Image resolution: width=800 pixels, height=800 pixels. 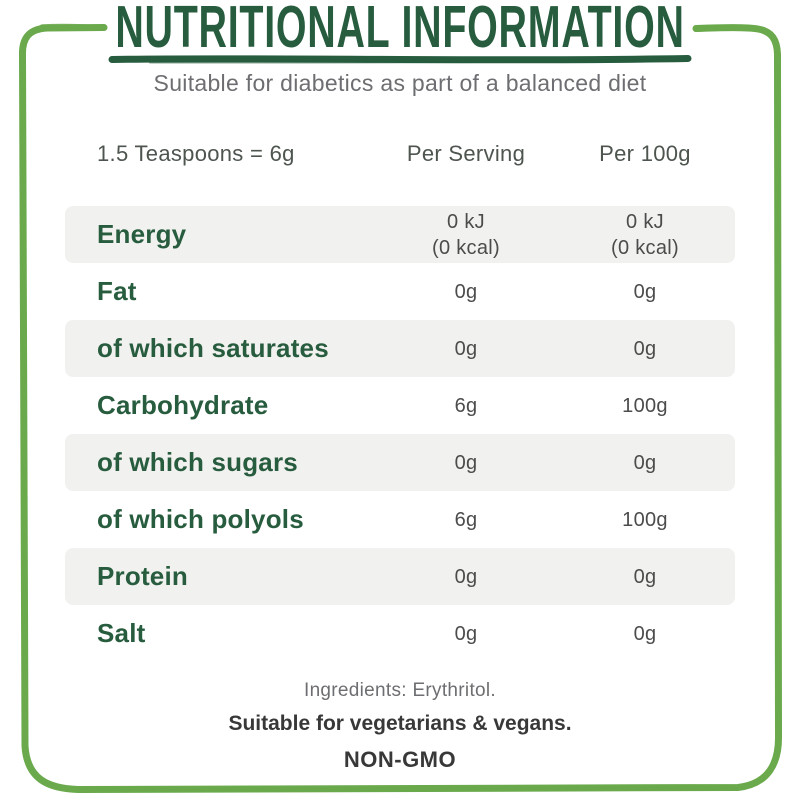 I want to click on per-100g-value: 0 kJ (0 kcal), so click(x=645, y=234).